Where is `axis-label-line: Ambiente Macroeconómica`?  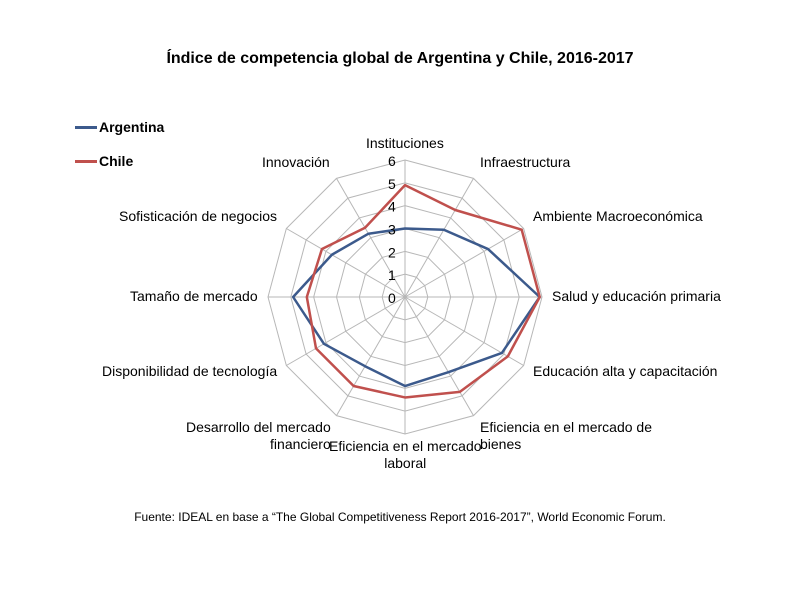 axis-label-line: Ambiente Macroeconómica is located at coordinates (618, 216).